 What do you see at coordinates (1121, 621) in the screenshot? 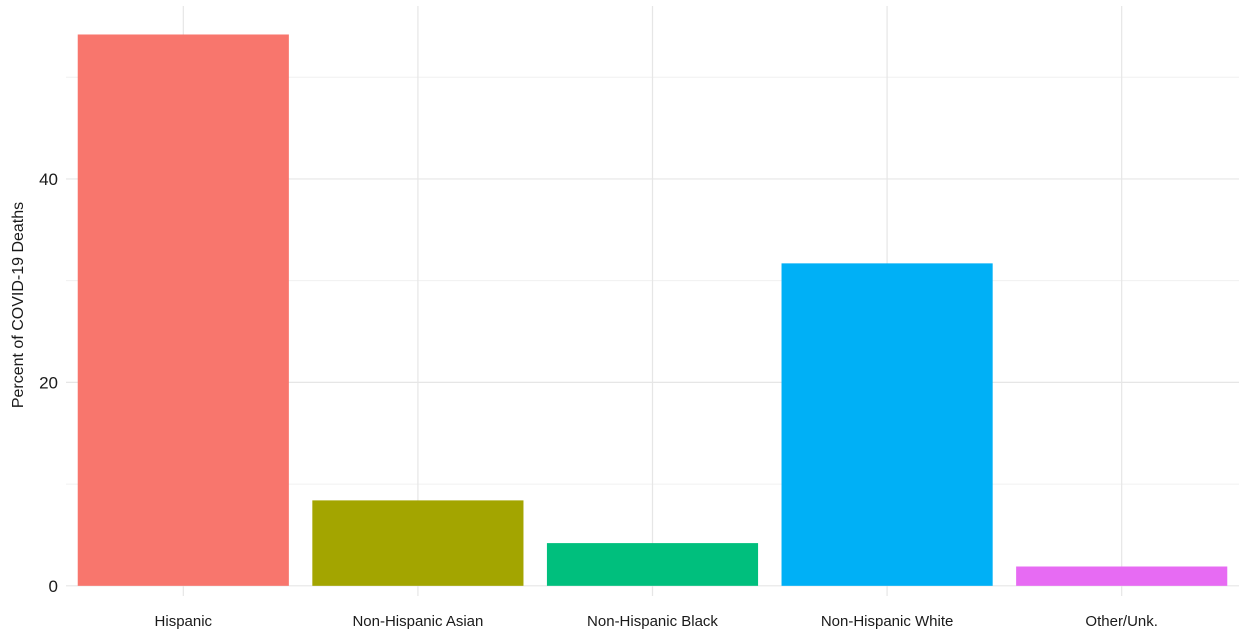
I see `x-tick-label: Other/Unk.` at bounding box center [1121, 621].